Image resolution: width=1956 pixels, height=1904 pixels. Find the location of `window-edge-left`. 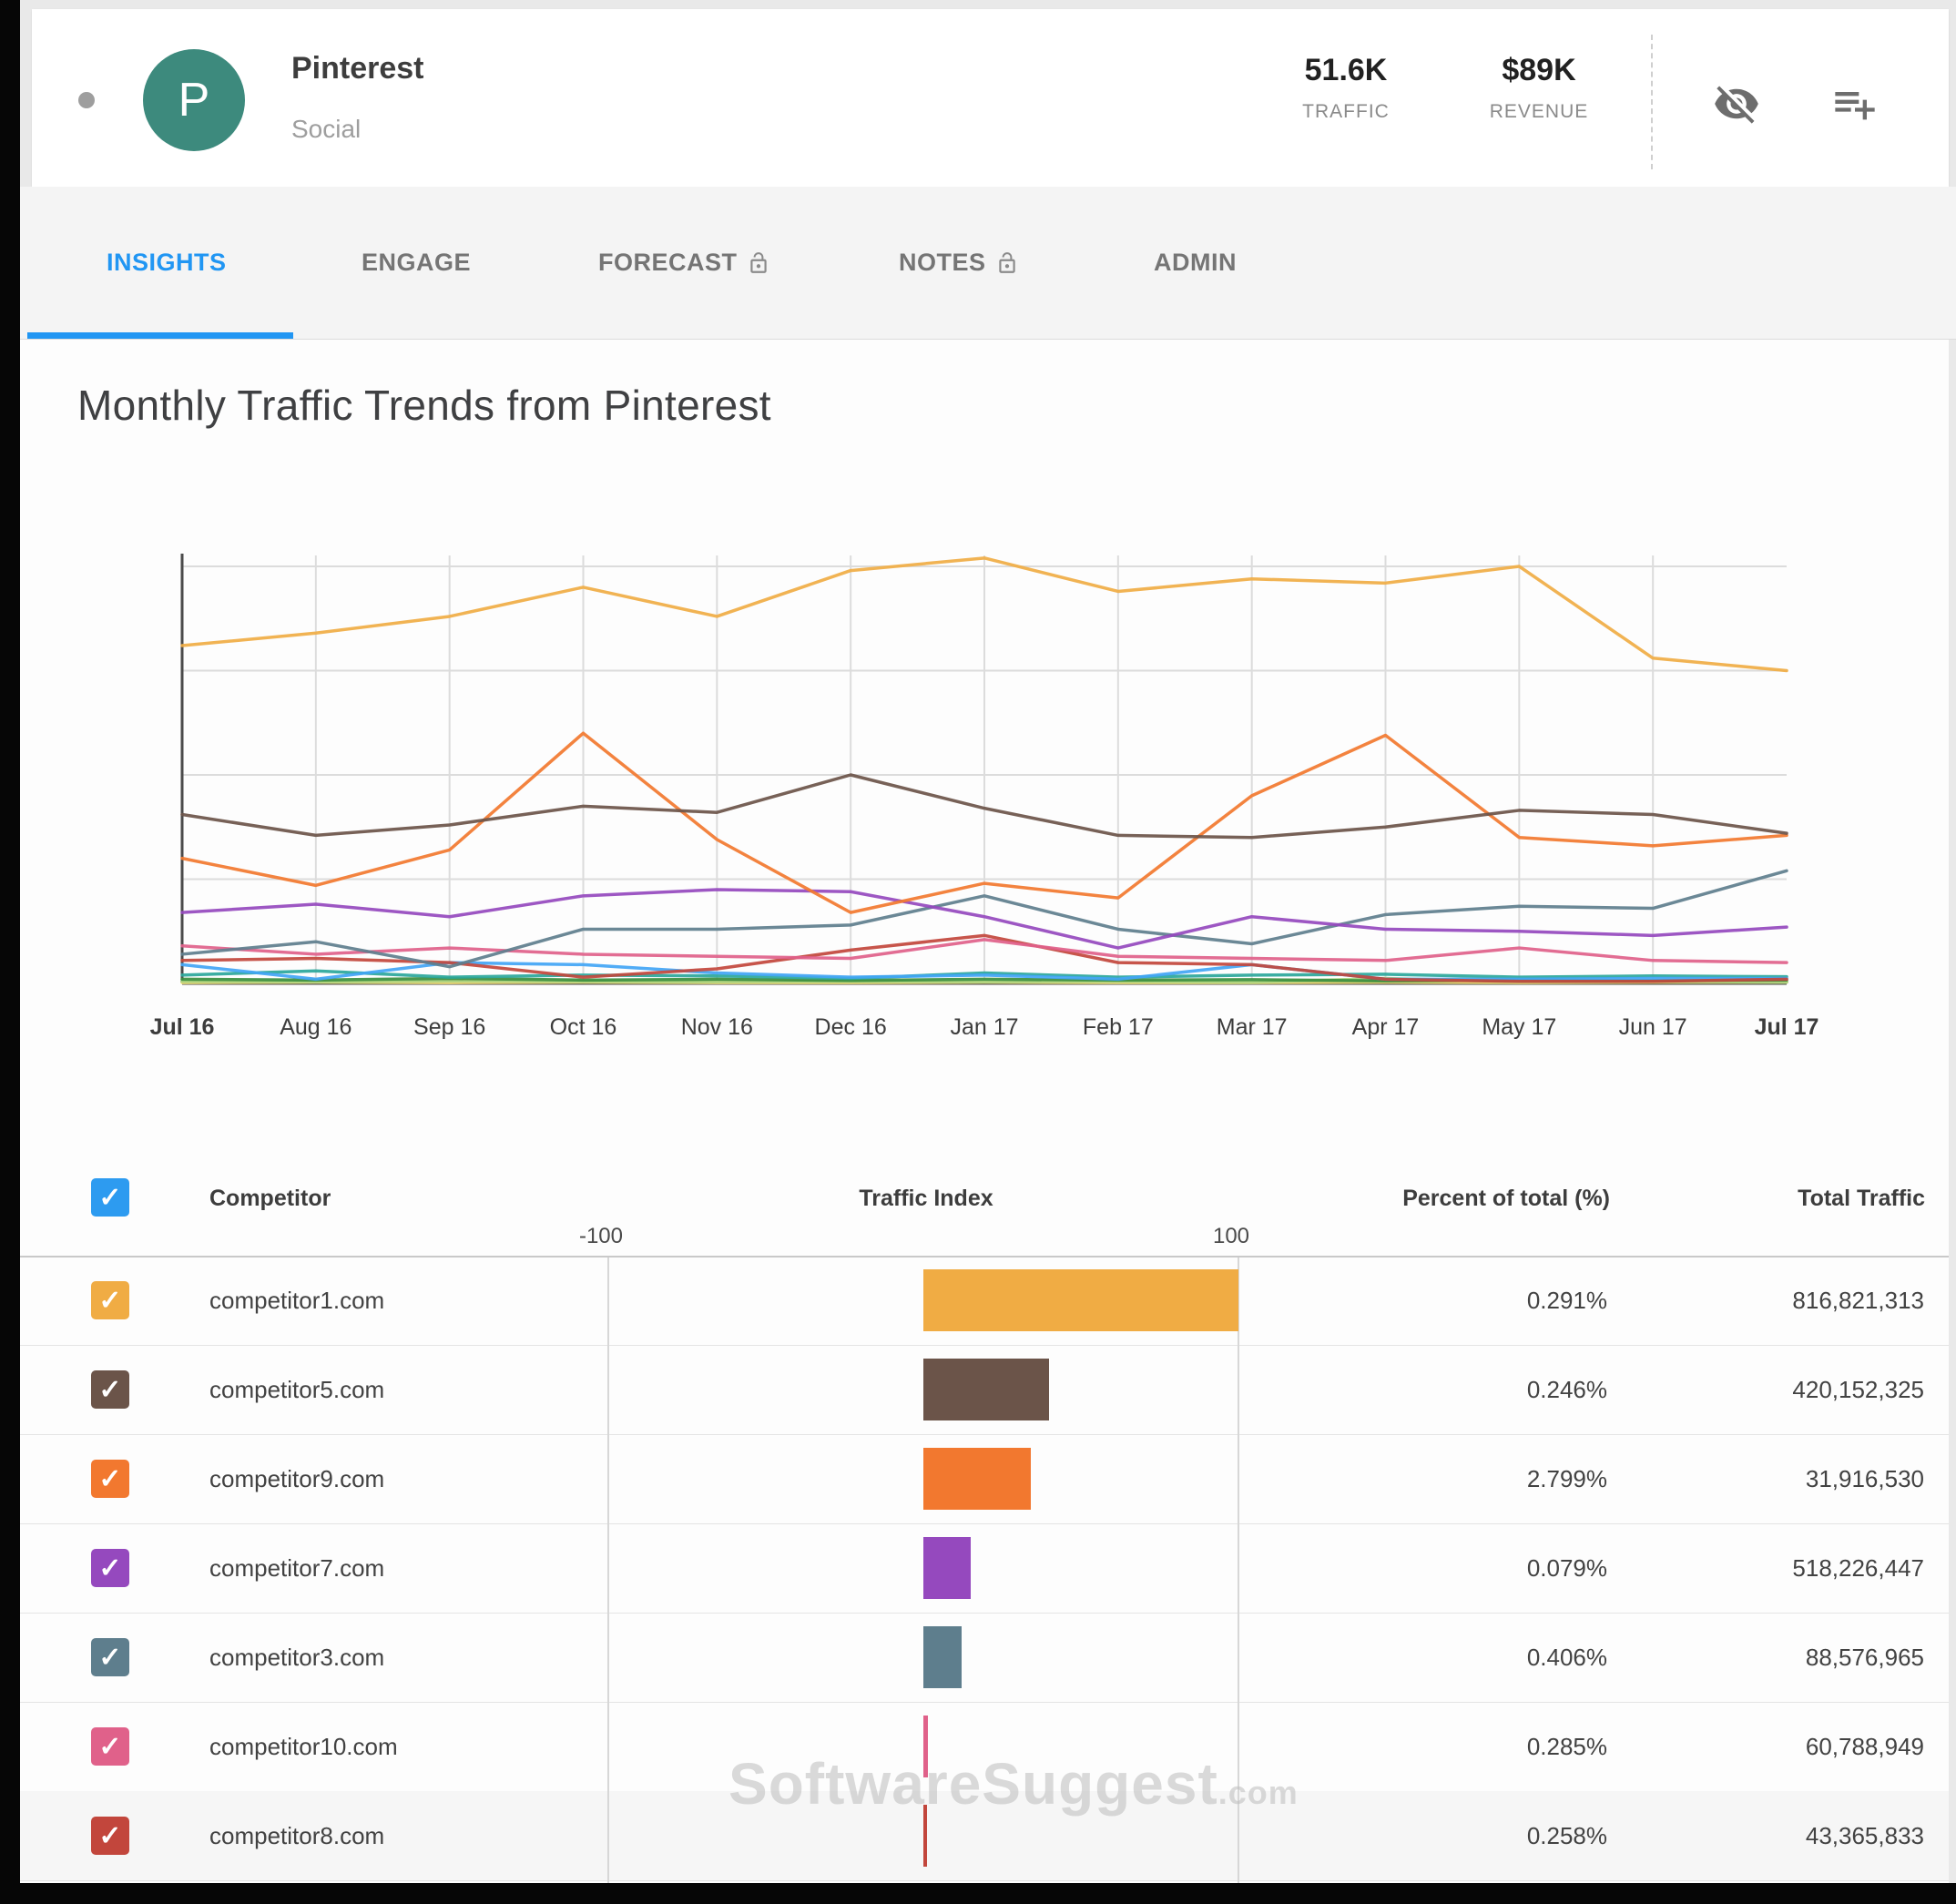

window-edge-left is located at coordinates (10, 952).